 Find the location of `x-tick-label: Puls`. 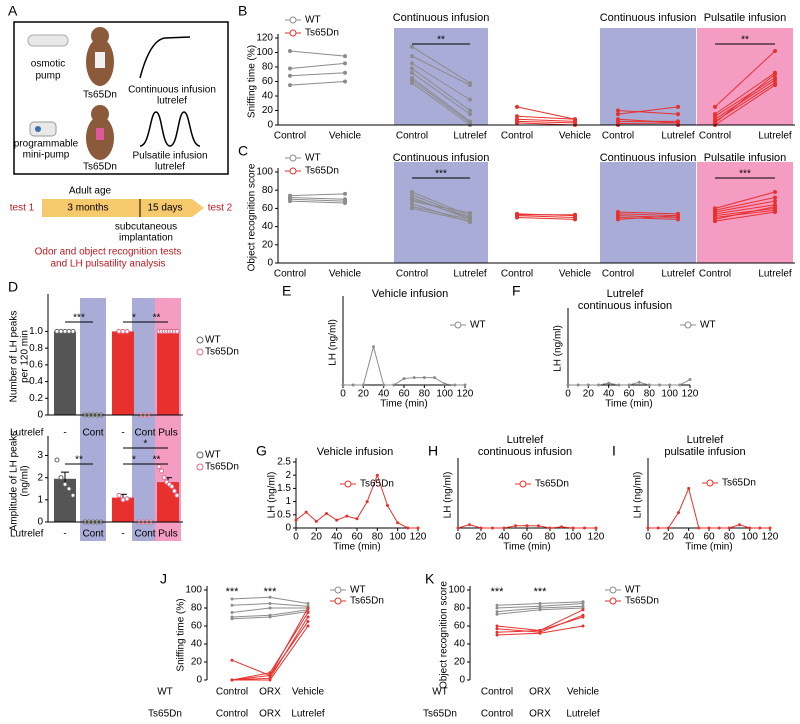

x-tick-label: Puls is located at coordinates (167, 433).